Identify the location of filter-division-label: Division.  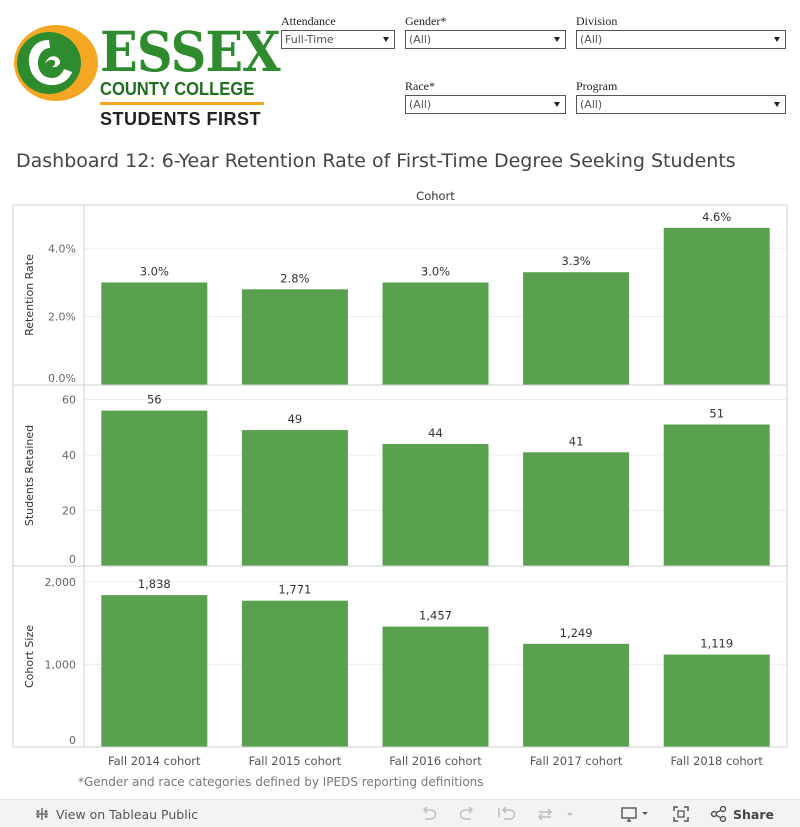
(597, 21).